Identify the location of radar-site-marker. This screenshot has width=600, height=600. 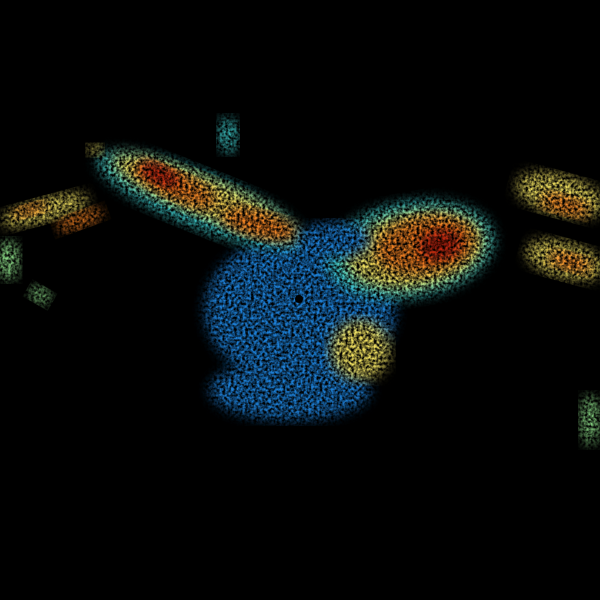
(299, 299).